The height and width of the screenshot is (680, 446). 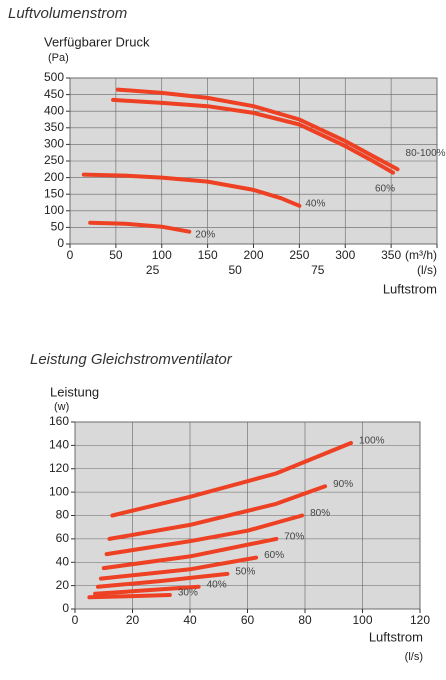 I want to click on x-tick-label: 20, so click(x=133, y=620).